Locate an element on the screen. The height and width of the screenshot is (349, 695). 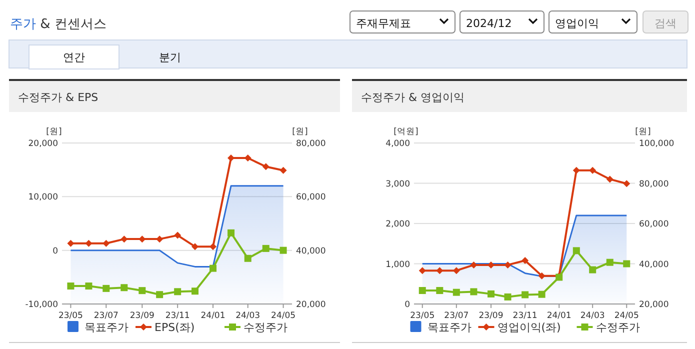
y-axis-title: [원] is located at coordinates (54, 132).